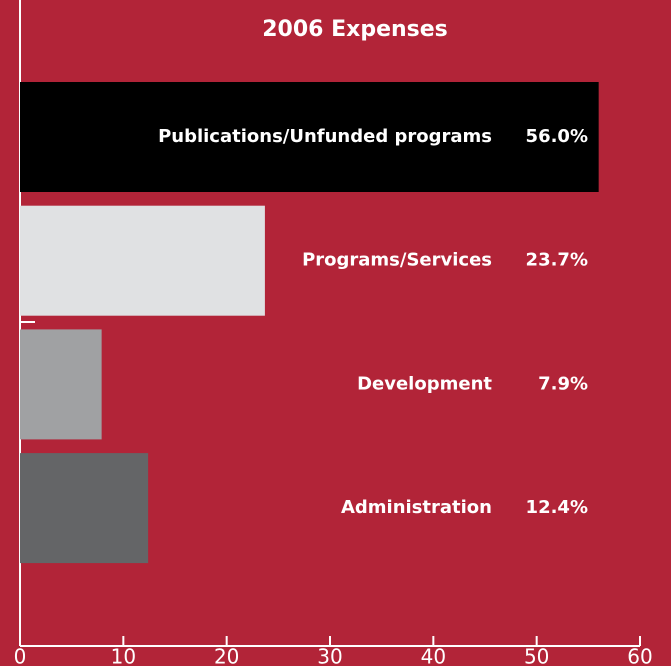  Describe the element at coordinates (557, 136) in the screenshot. I see `value-label: 56.0%` at that location.